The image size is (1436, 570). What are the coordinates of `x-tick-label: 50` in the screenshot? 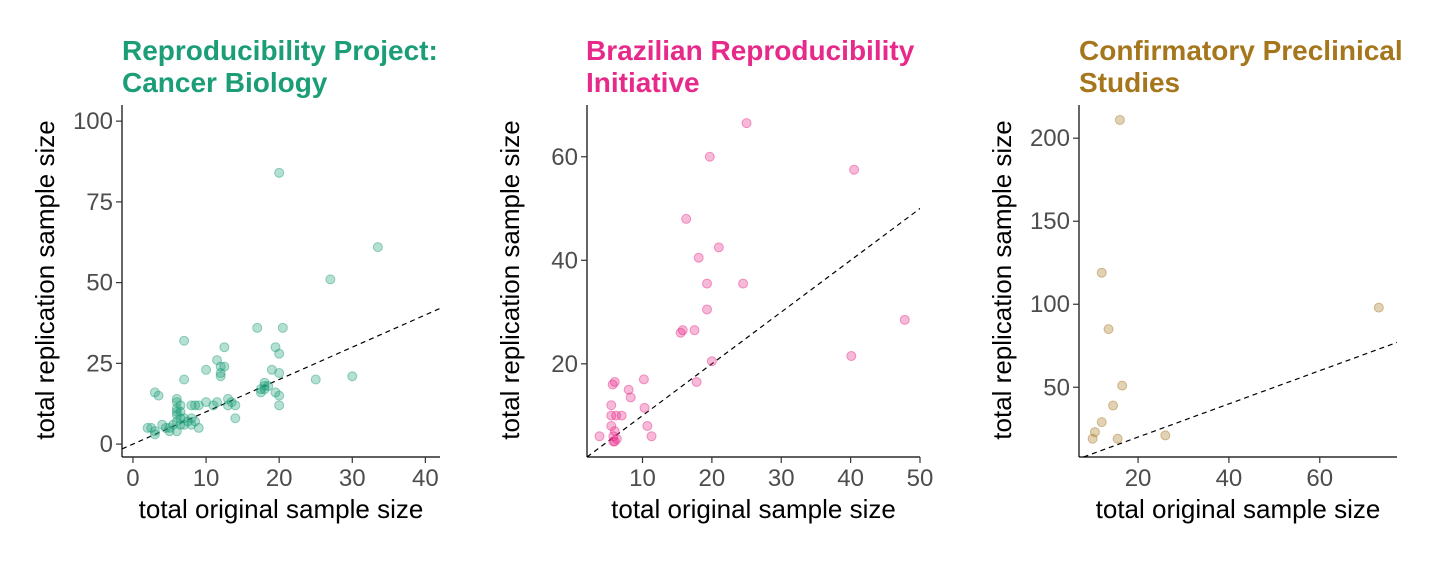 It's located at (920, 478).